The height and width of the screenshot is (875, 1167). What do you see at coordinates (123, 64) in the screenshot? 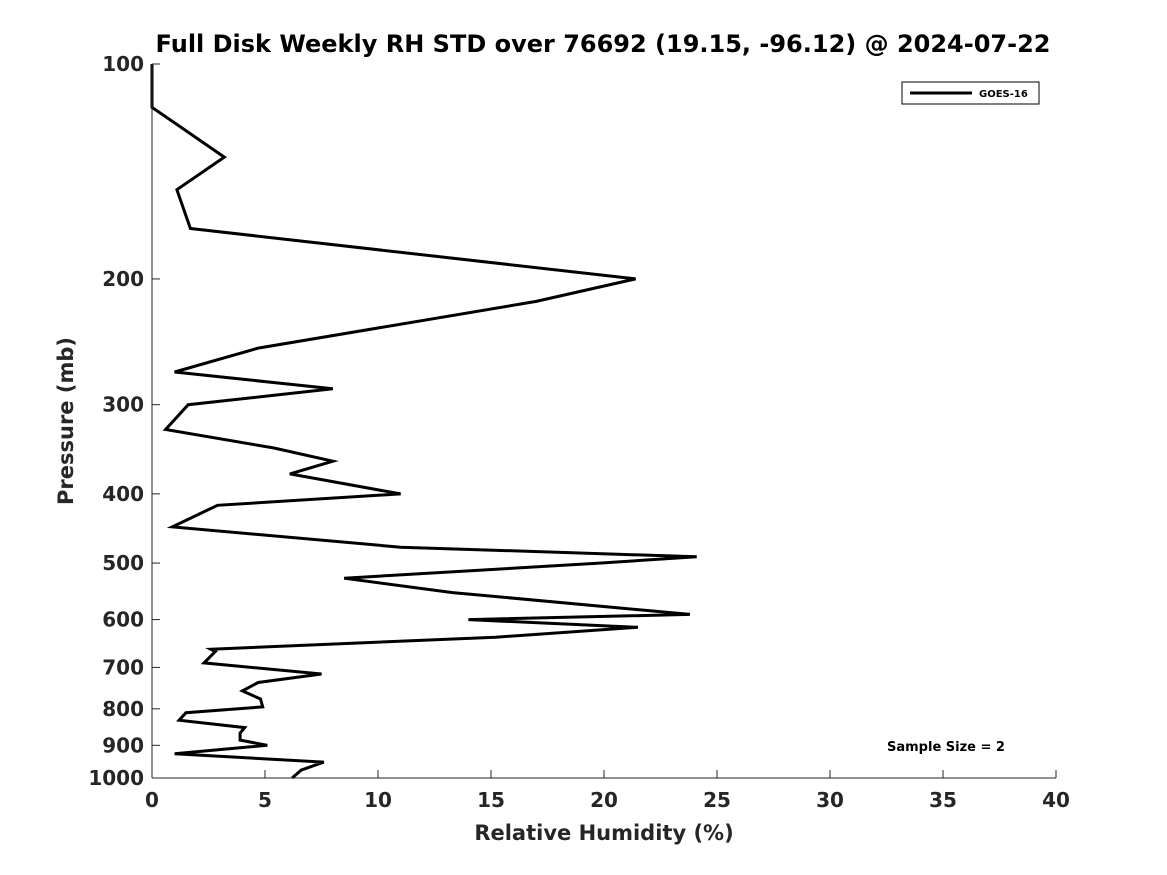
I see `y-tick-label: 100` at bounding box center [123, 64].